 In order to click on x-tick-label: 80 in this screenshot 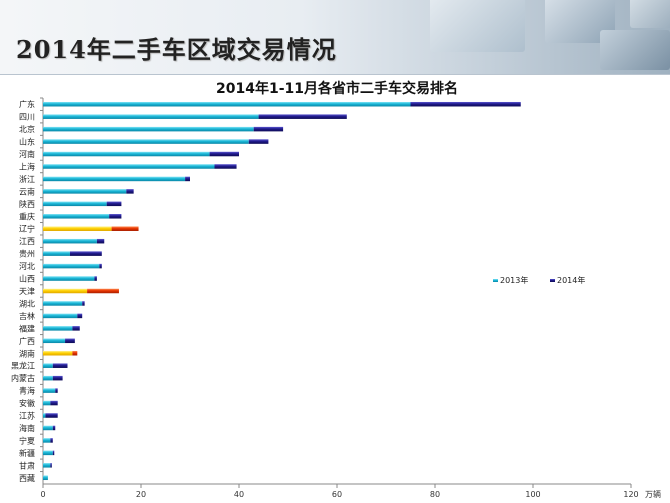, I will do `click(435, 494)`.